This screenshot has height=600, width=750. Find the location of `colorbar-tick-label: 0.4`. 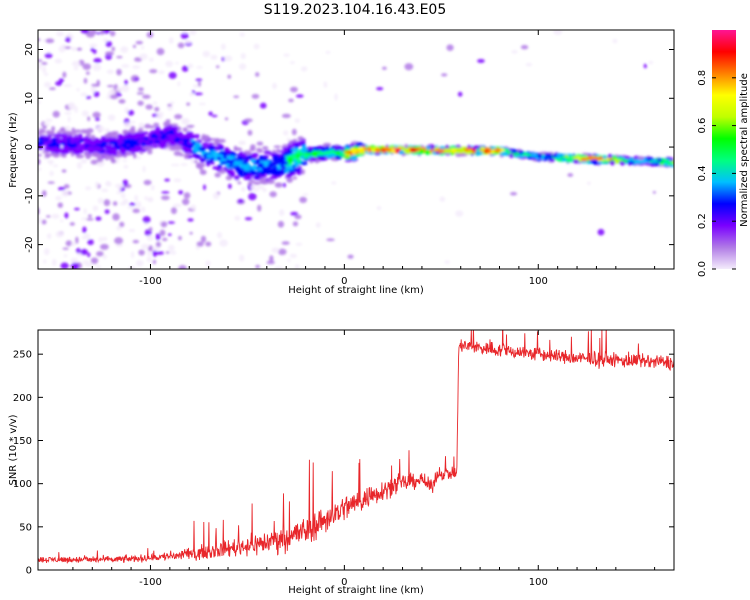

colorbar-tick-label: 0.4 is located at coordinates (702, 173).